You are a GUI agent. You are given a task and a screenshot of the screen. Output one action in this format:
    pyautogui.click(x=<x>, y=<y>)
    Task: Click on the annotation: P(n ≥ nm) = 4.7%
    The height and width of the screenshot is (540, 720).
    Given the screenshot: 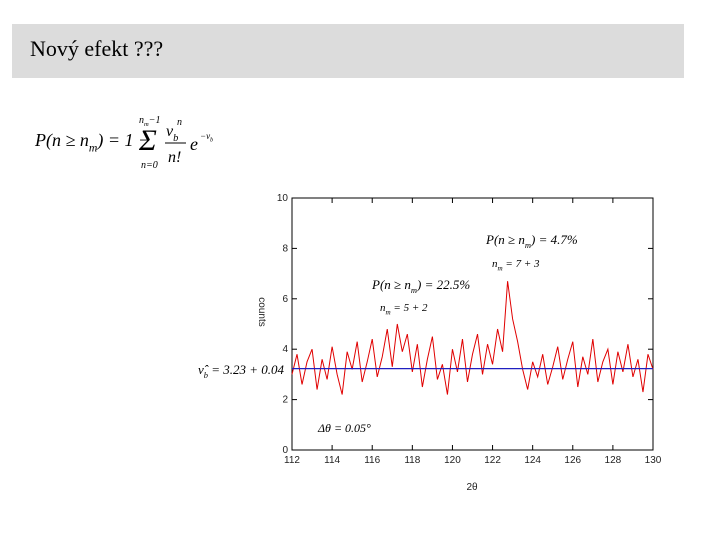 What is the action you would take?
    pyautogui.click(x=531, y=241)
    